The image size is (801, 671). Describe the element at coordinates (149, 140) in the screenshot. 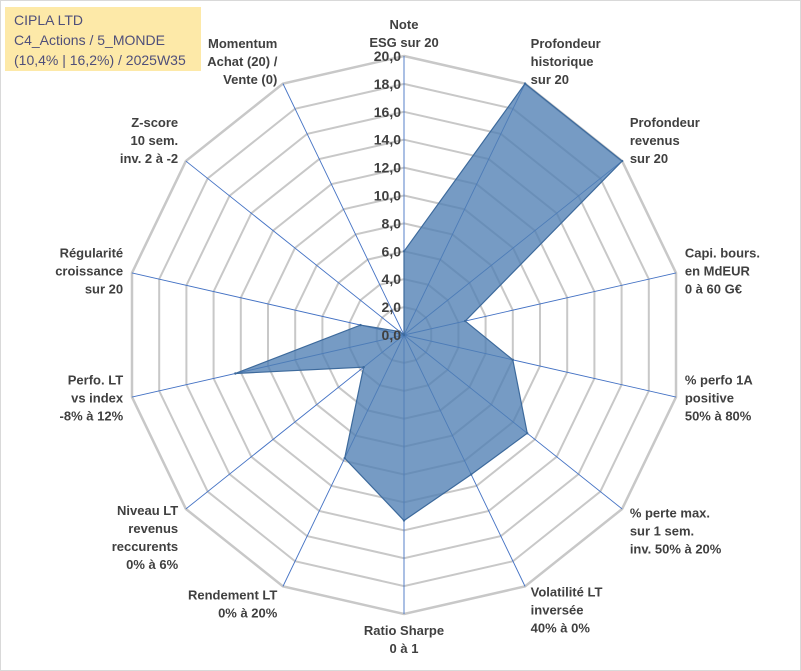

I see `category-label: Z-score 10 sem. inv. 2 à -2` at that location.